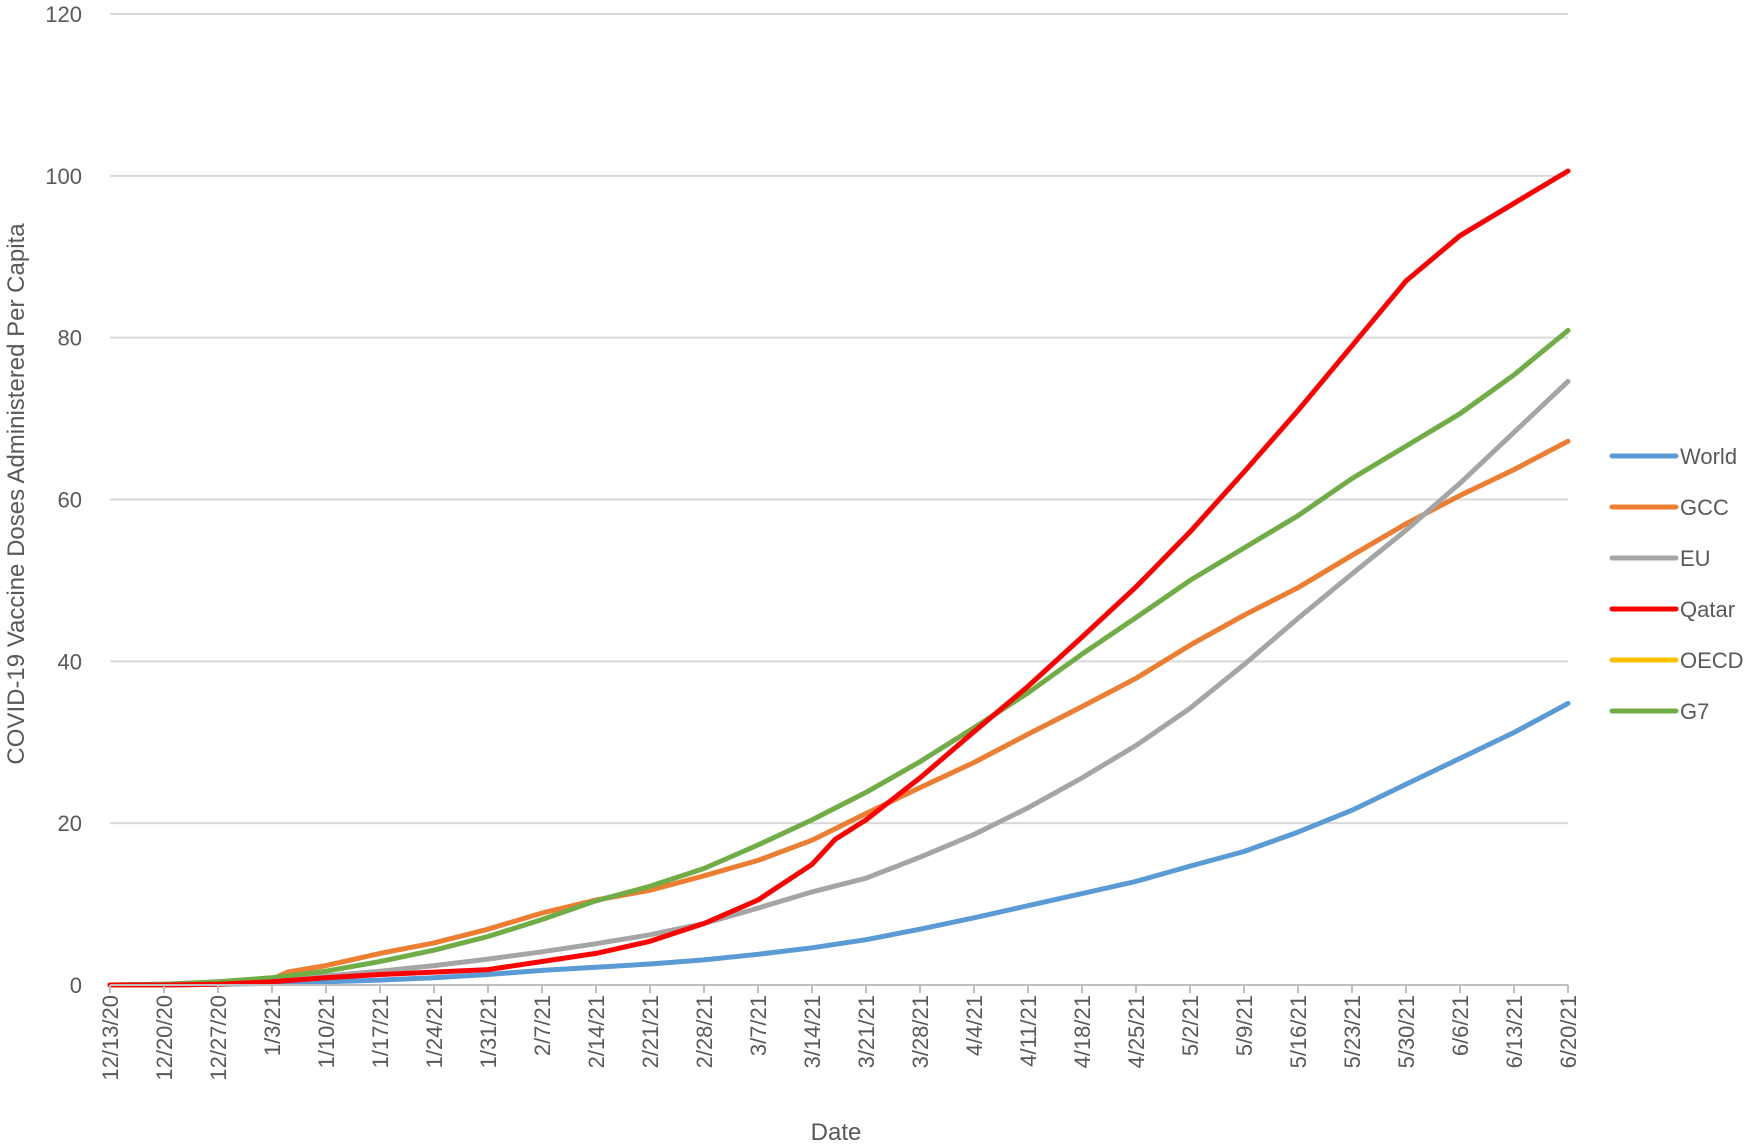 The width and height of the screenshot is (1748, 1146). I want to click on x-tick-label: 3/14/21, so click(812, 1031).